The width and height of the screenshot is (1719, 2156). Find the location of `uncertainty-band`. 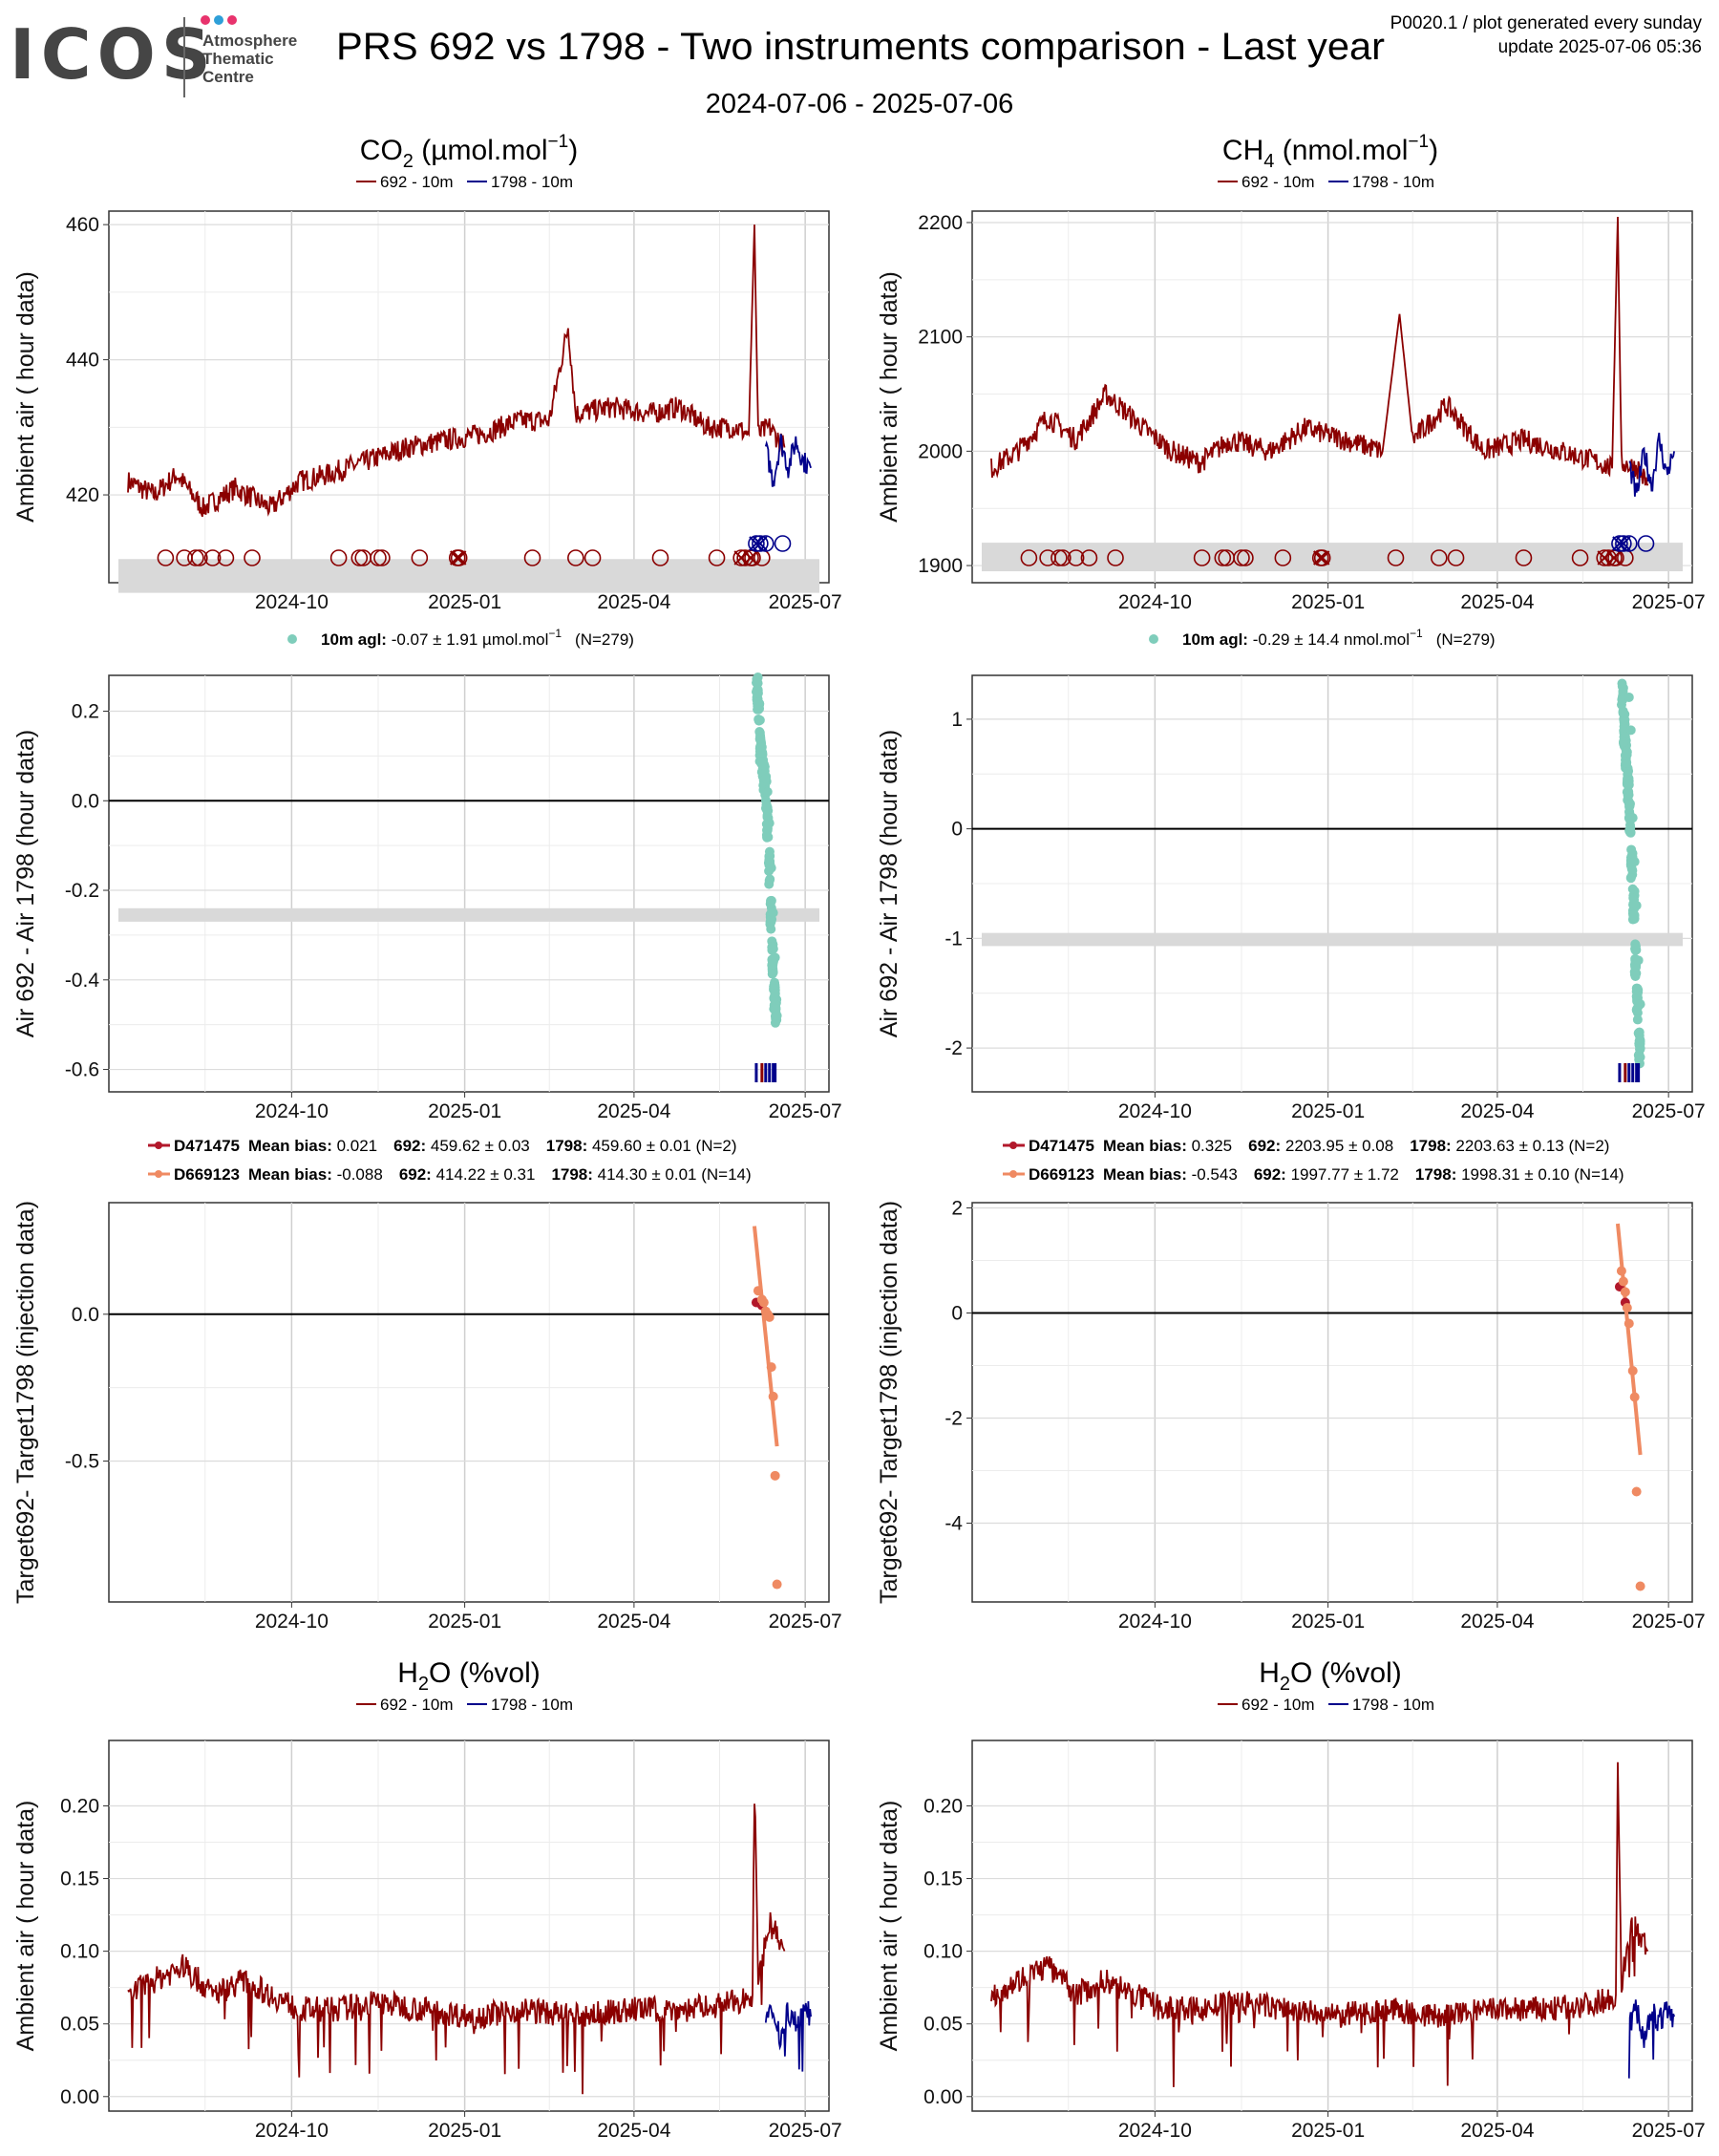

uncertainty-band is located at coordinates (468, 576).